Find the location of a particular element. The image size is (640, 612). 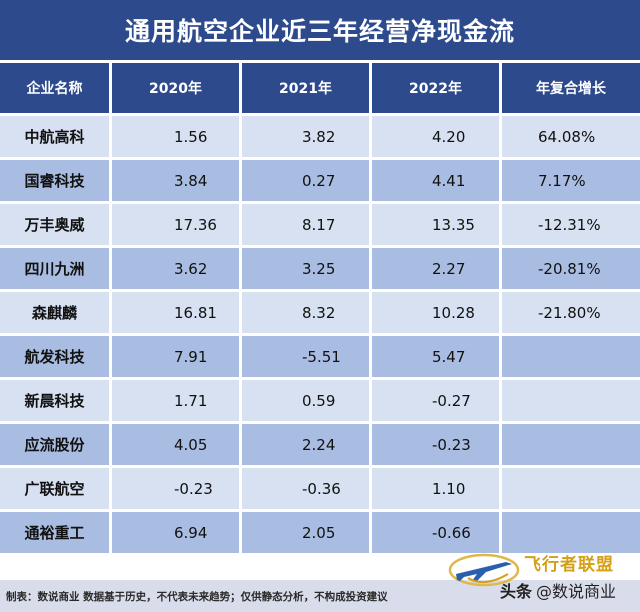

header-cagr: 年复合增长 is located at coordinates (571, 89).